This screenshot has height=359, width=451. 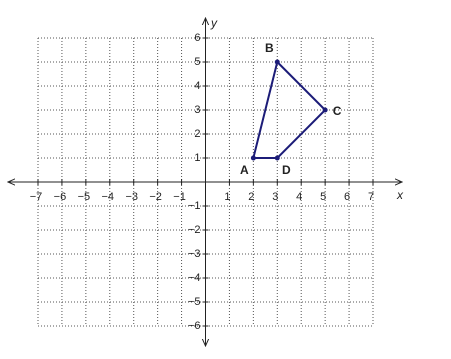 I want to click on y-tick-label: 1, so click(x=197, y=158).